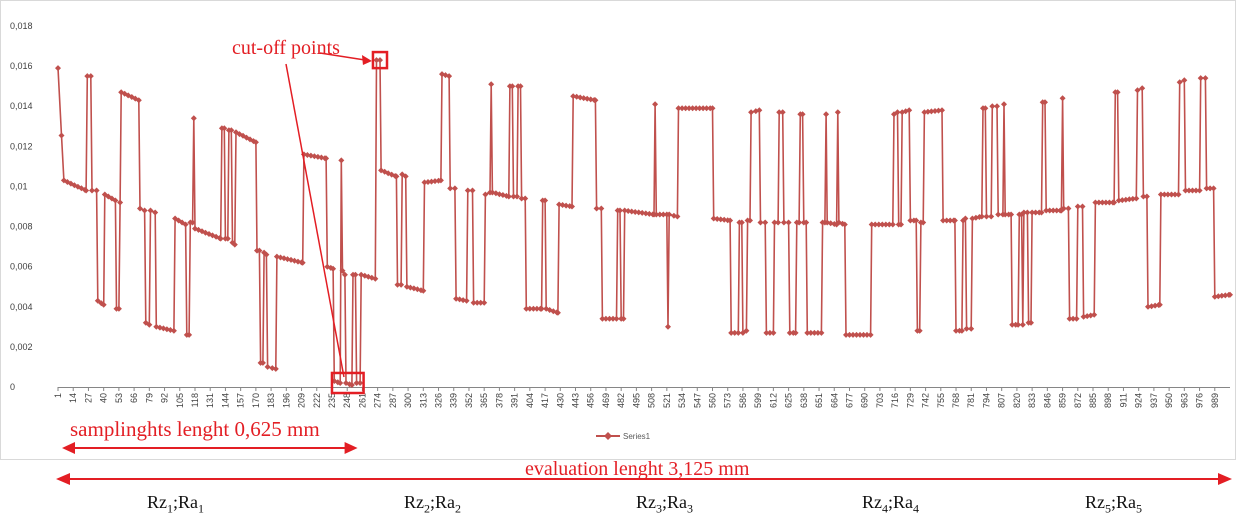 This screenshot has height=523, width=1236. Describe the element at coordinates (439, 400) in the screenshot. I see `x-tick-label: 326` at that location.